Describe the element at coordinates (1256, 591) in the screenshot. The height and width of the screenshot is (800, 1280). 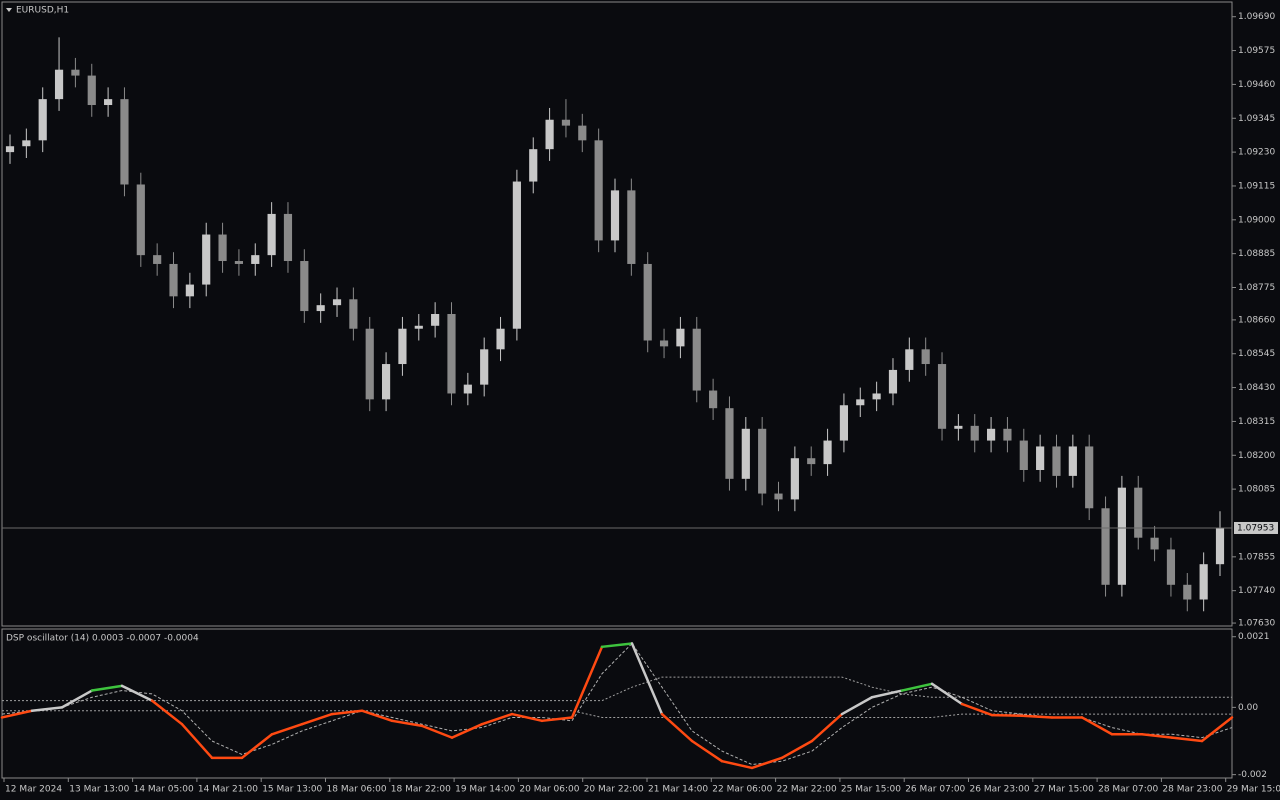
I see `y-tick-label: 1.07740` at that location.